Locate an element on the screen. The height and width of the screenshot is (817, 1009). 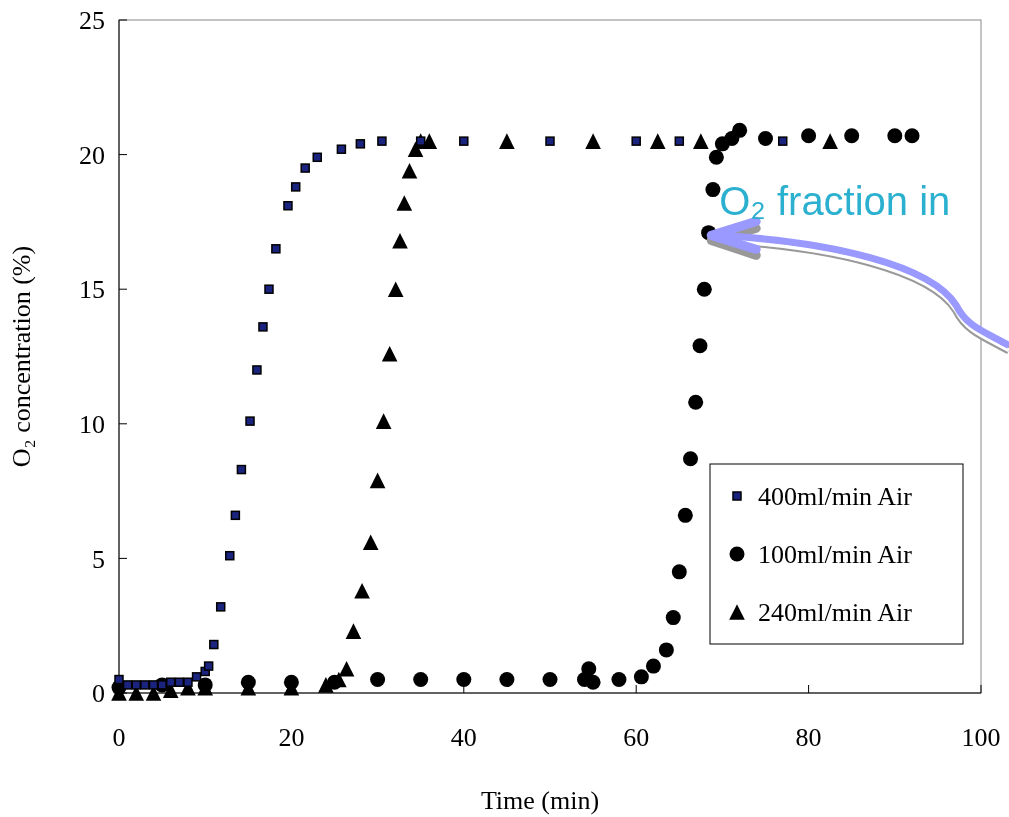
y-tick-label: 5 is located at coordinates (98, 559).